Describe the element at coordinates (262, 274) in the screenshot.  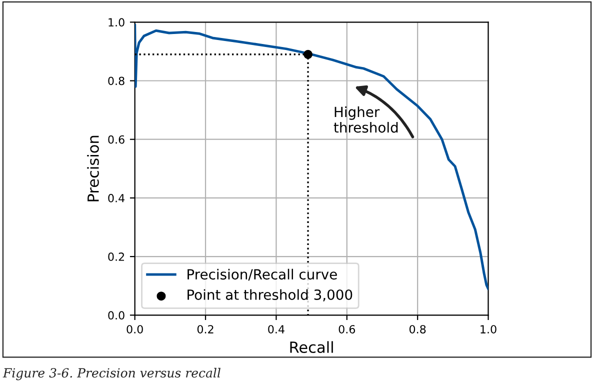
I see `legend-label: Precision/Recall curve` at that location.